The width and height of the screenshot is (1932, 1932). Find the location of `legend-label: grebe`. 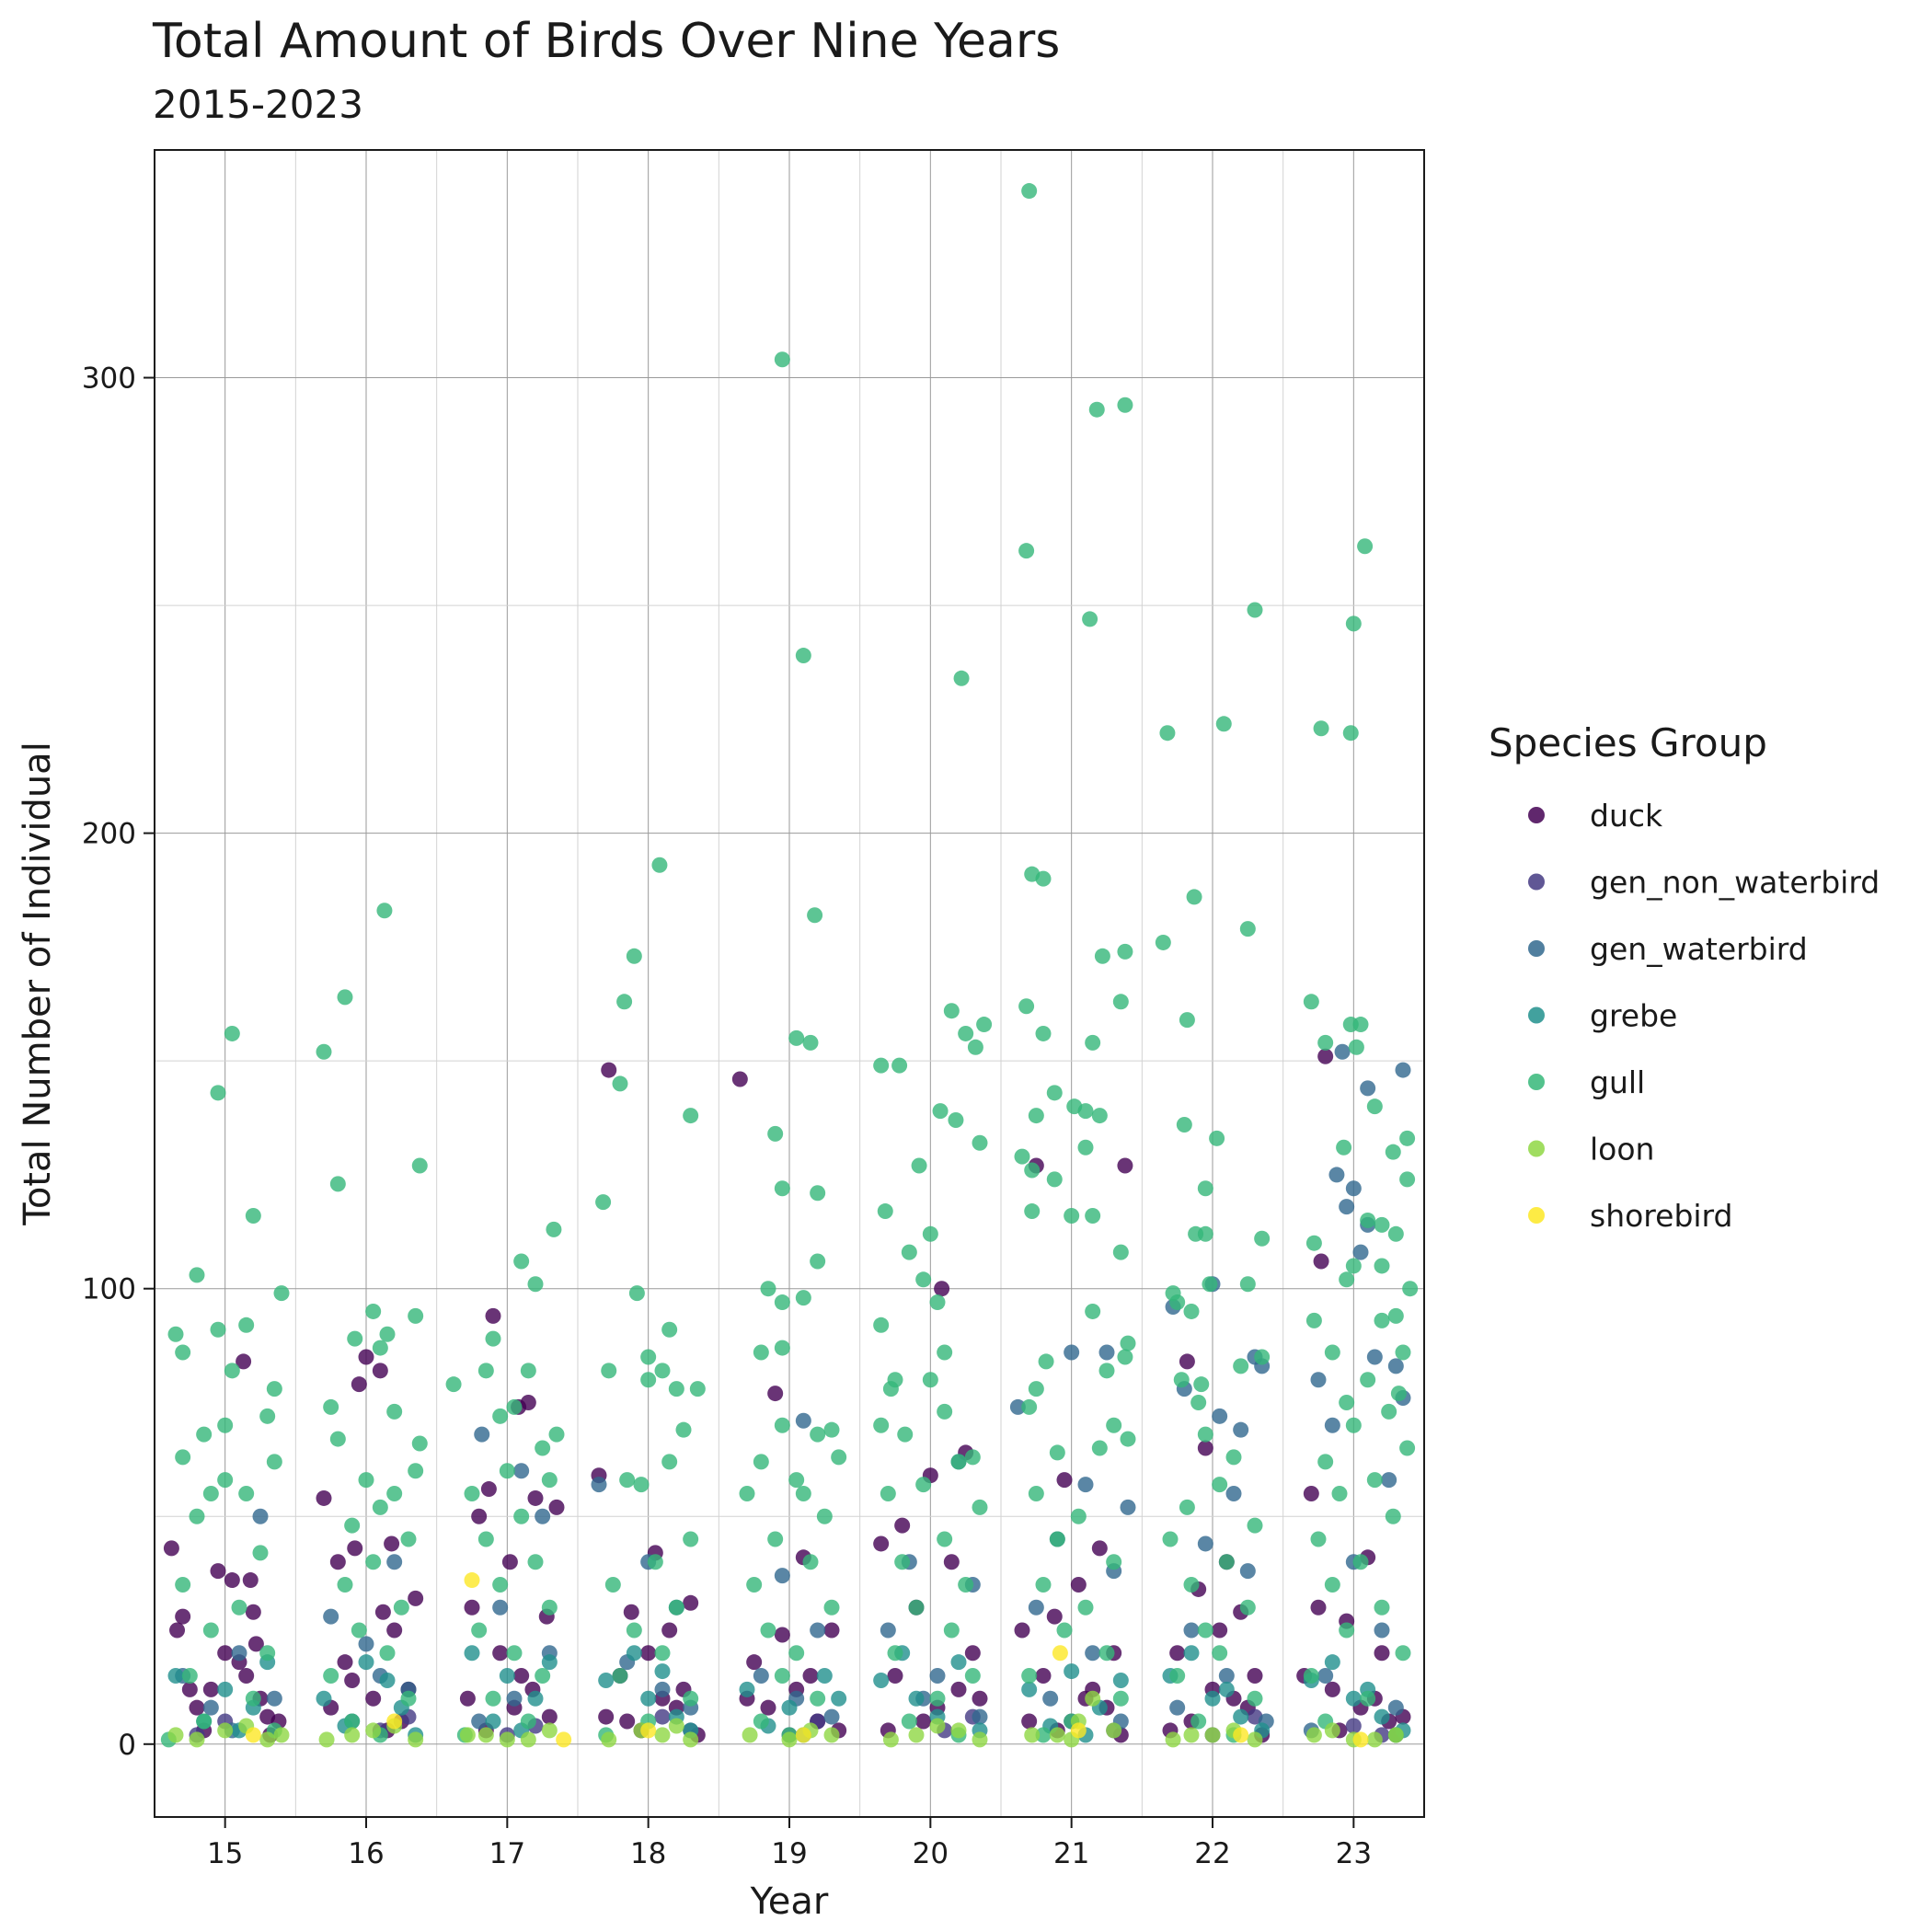

legend-label: grebe is located at coordinates (1633, 1016).